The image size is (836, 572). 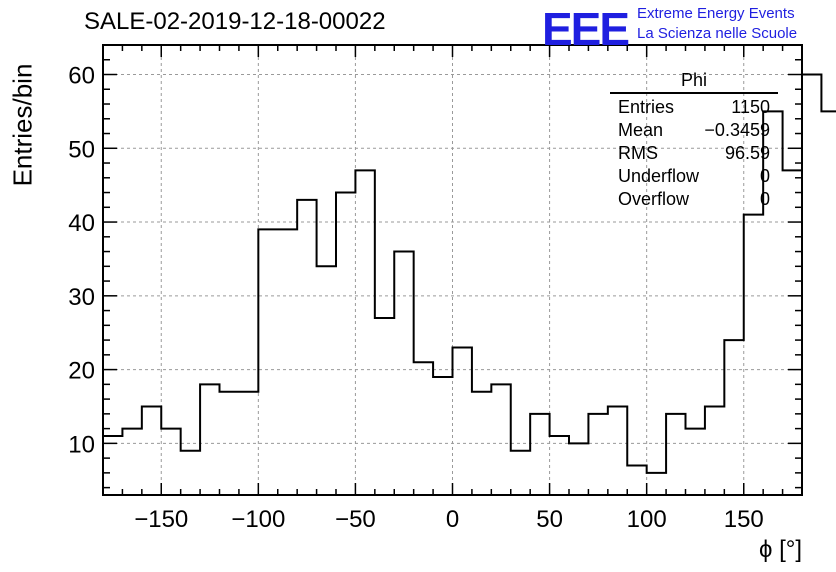 What do you see at coordinates (452, 519) in the screenshot?
I see `x-tick-label: 0` at bounding box center [452, 519].